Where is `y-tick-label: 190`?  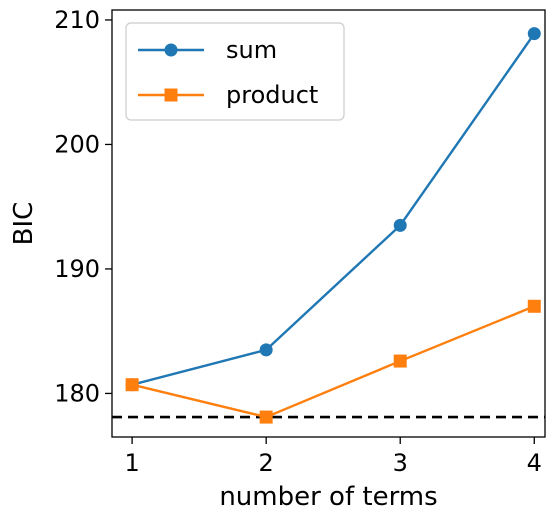
y-tick-label: 190 is located at coordinates (77, 269).